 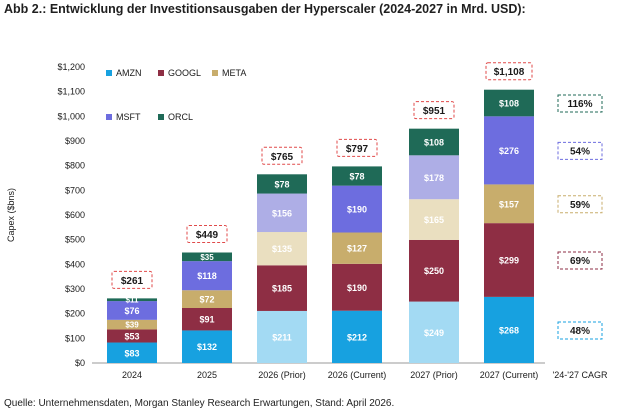 I want to click on total-label: $765, so click(x=282, y=157).